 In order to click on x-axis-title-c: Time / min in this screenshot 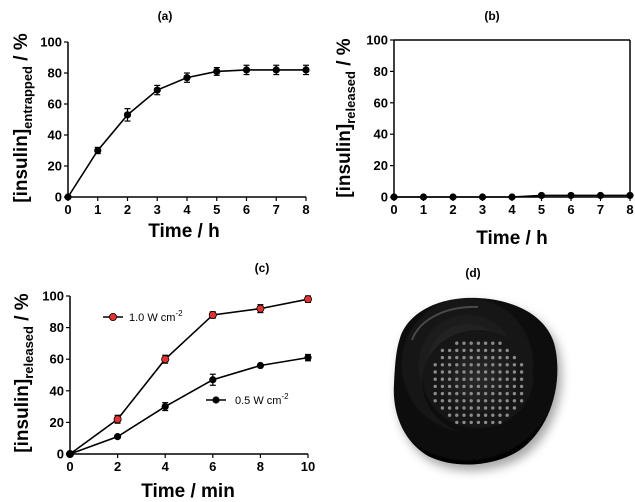, I will do `click(188, 491)`.